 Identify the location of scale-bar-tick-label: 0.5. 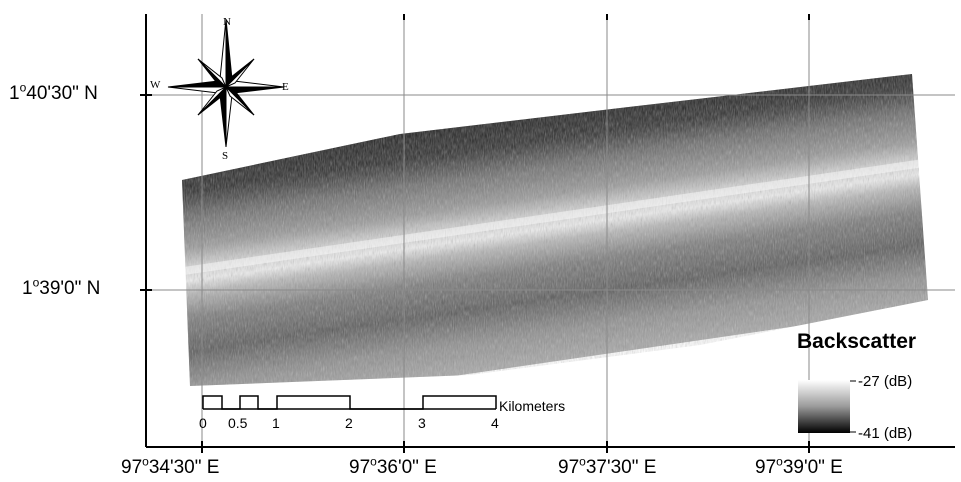
(238, 423).